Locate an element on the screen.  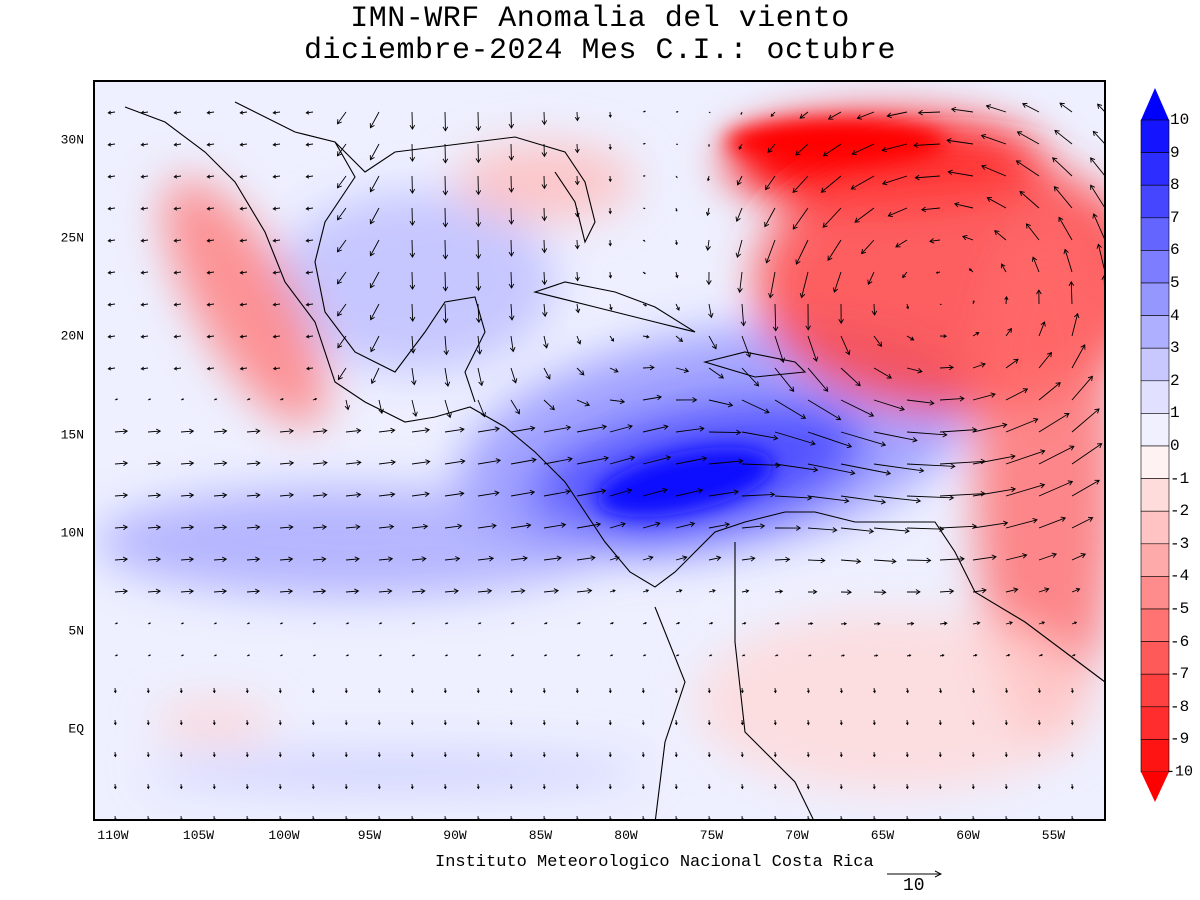
colorbar-label: 3 is located at coordinates (1175, 348).